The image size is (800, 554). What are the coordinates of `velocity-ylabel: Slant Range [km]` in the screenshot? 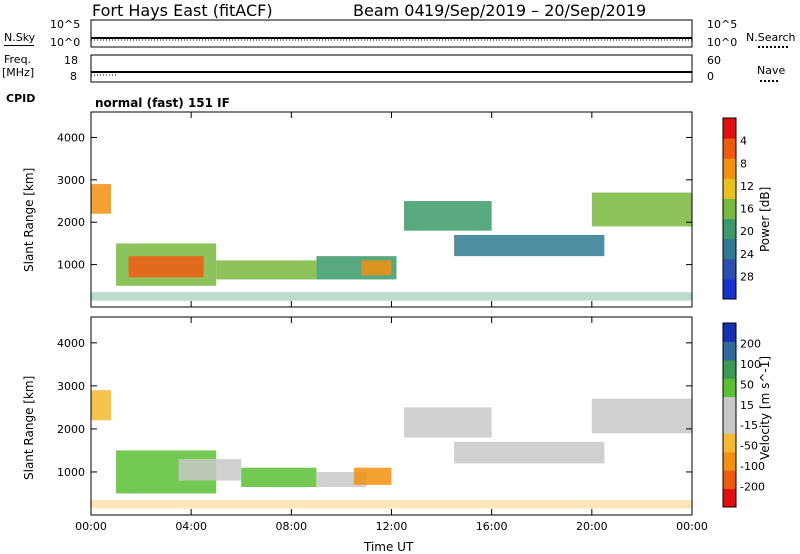 It's located at (29, 427).